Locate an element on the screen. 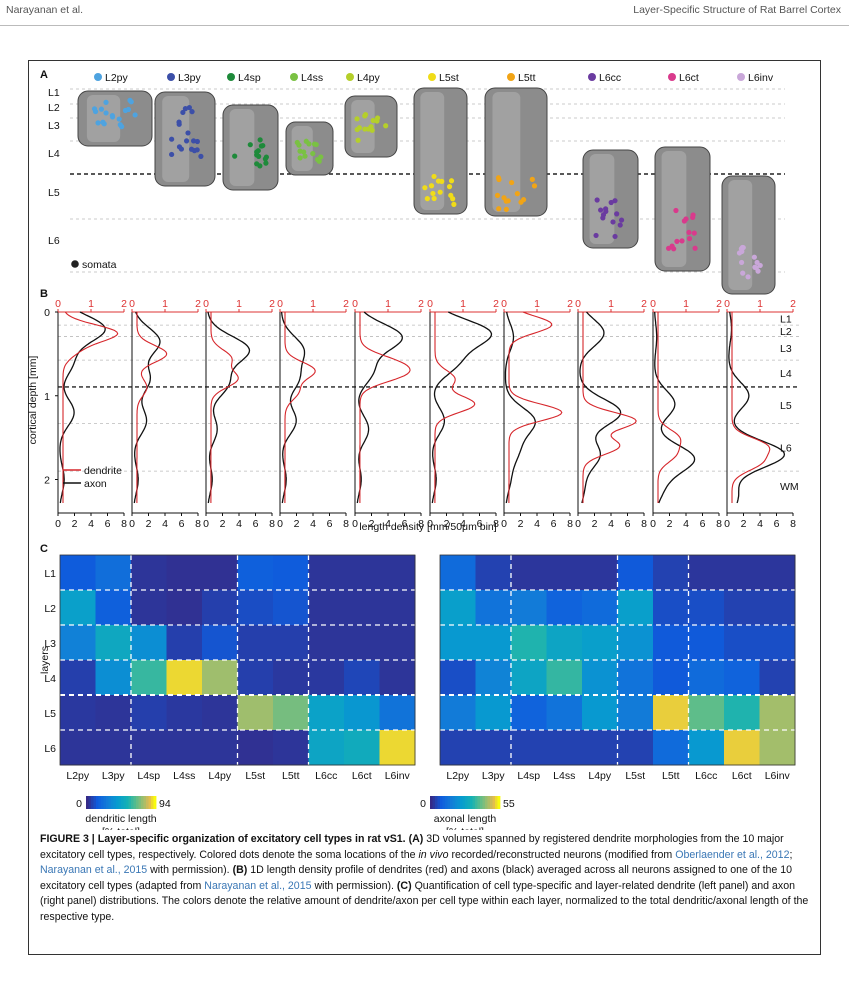 This screenshot has width=849, height=981. heatmap-row-label-L4: L4 is located at coordinates (50, 679).